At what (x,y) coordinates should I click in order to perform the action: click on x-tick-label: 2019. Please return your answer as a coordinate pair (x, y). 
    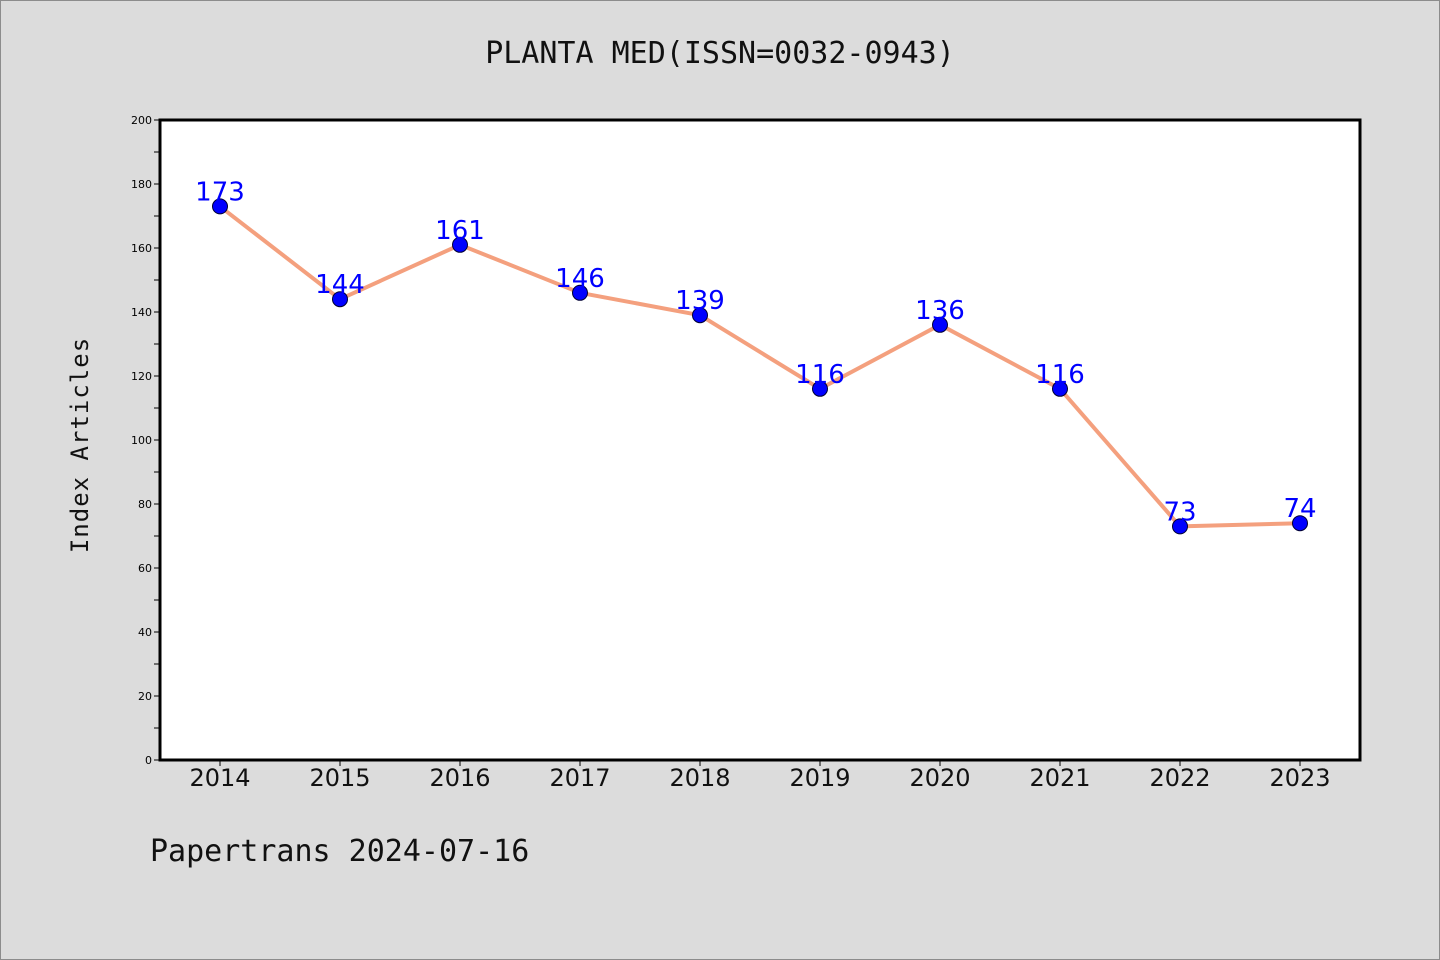
    Looking at the image, I should click on (819, 778).